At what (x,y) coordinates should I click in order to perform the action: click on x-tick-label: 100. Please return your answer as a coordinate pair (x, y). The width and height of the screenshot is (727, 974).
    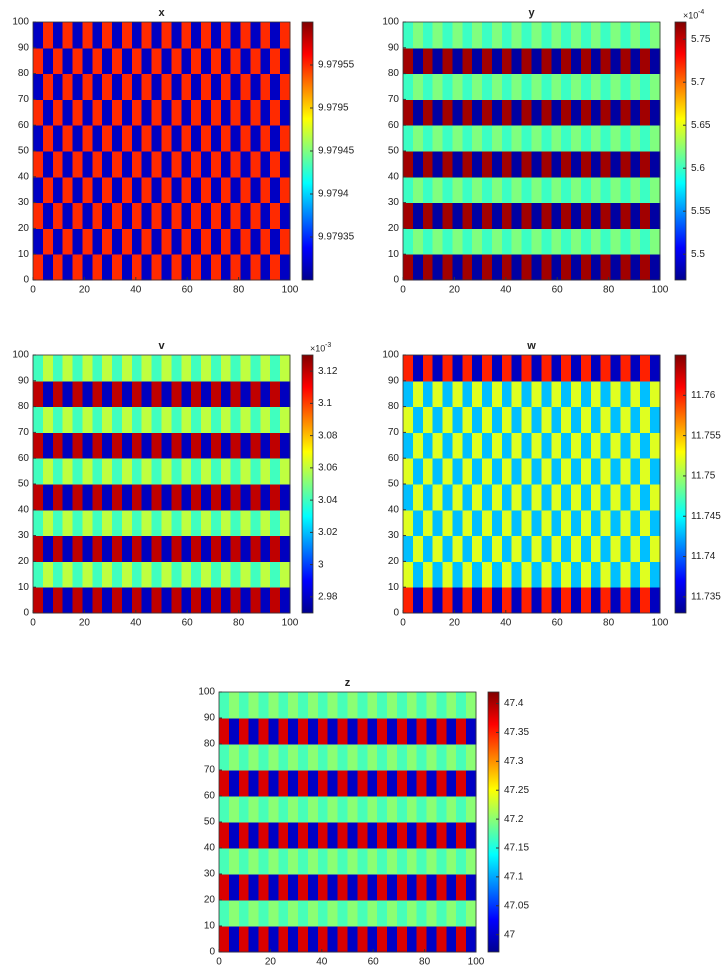
    Looking at the image, I should click on (660, 290).